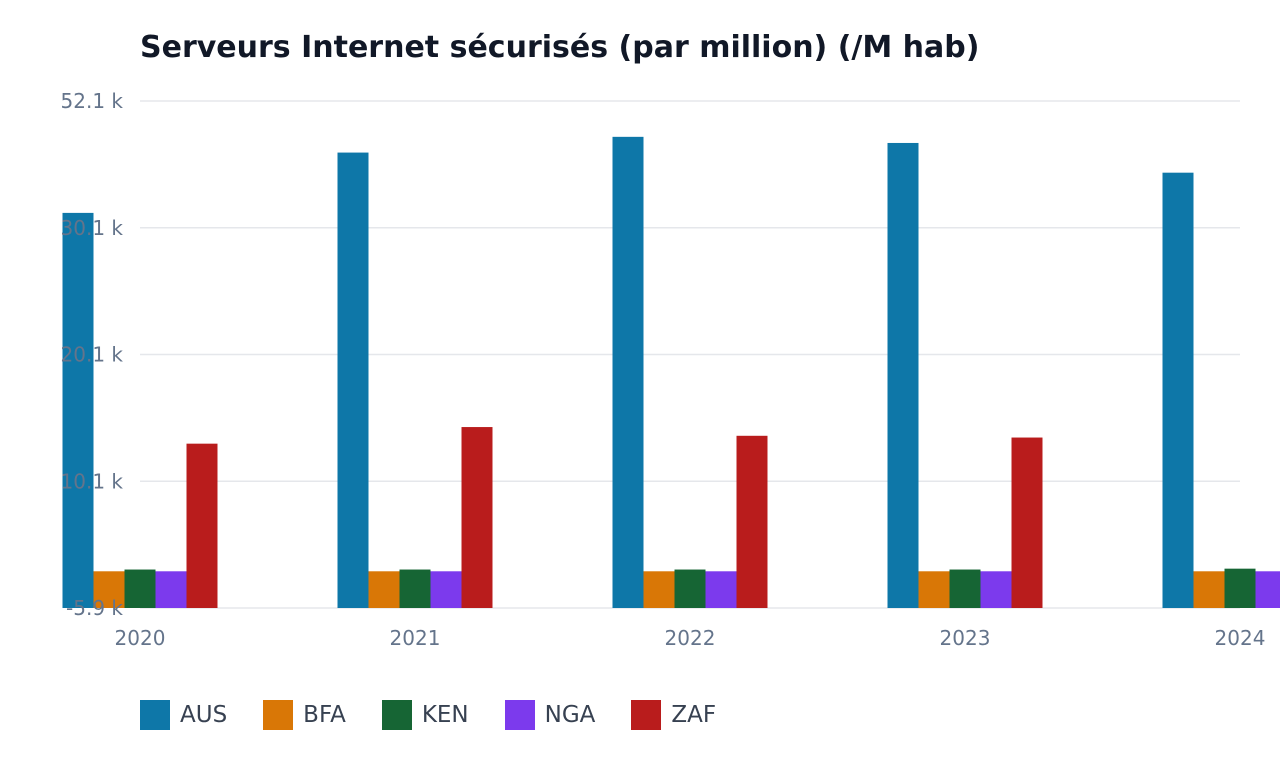  What do you see at coordinates (446, 589) in the screenshot?
I see `bar-nga-2021` at bounding box center [446, 589].